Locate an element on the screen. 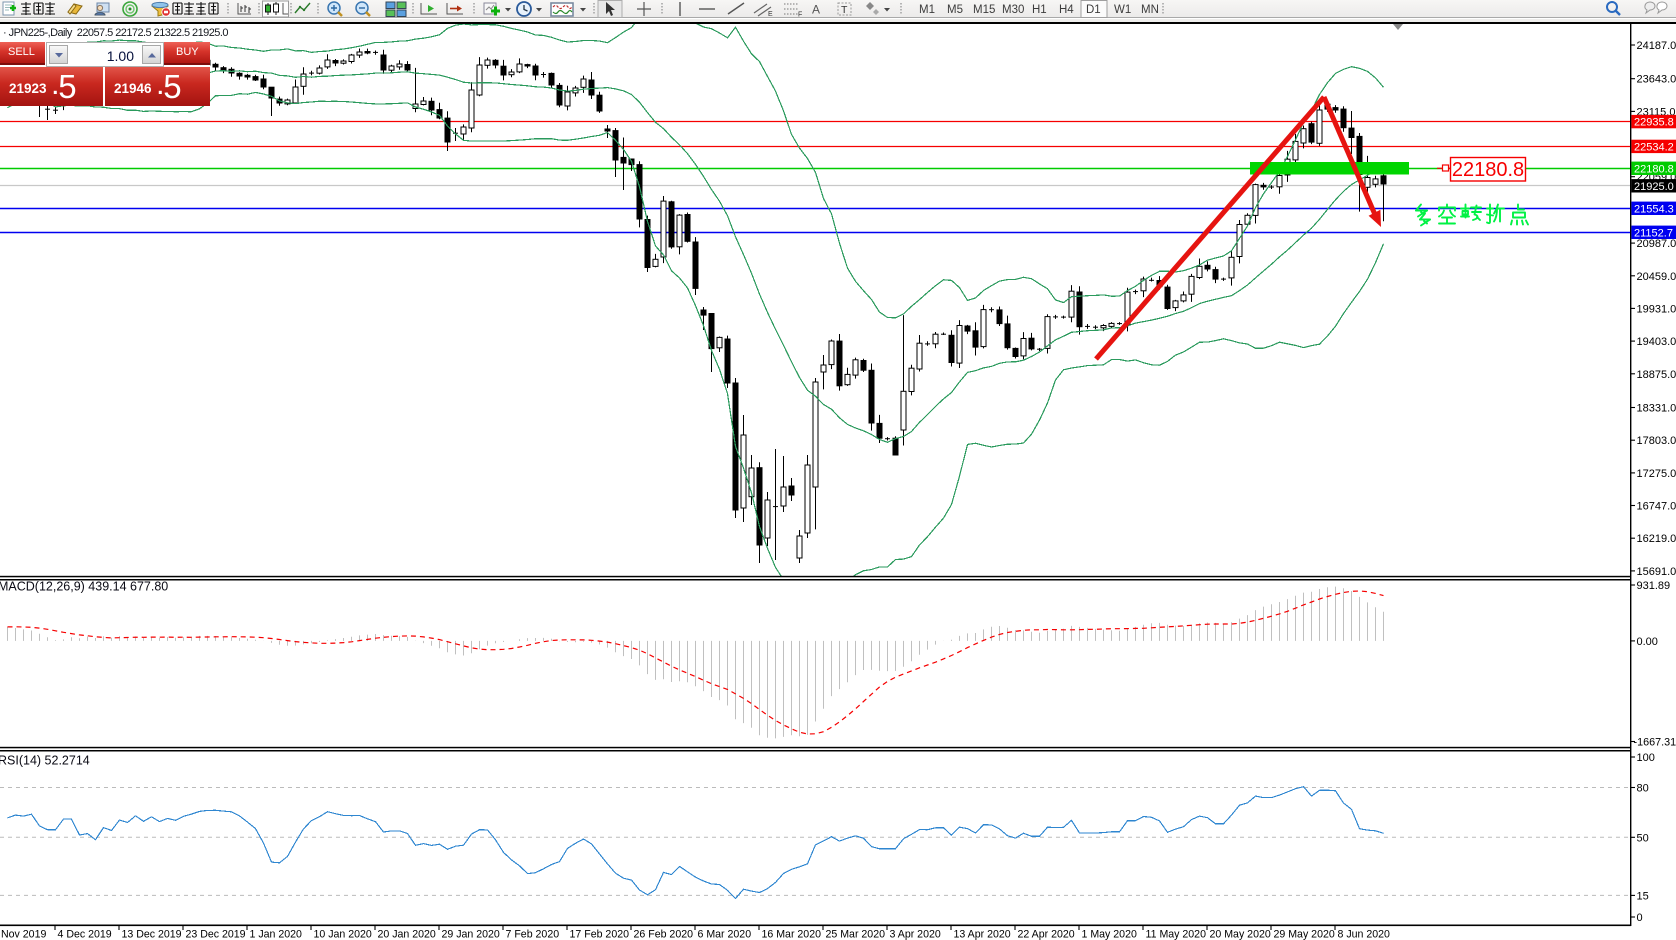  svg-text: RSI(14) 52.2714 is located at coordinates (45, 761).